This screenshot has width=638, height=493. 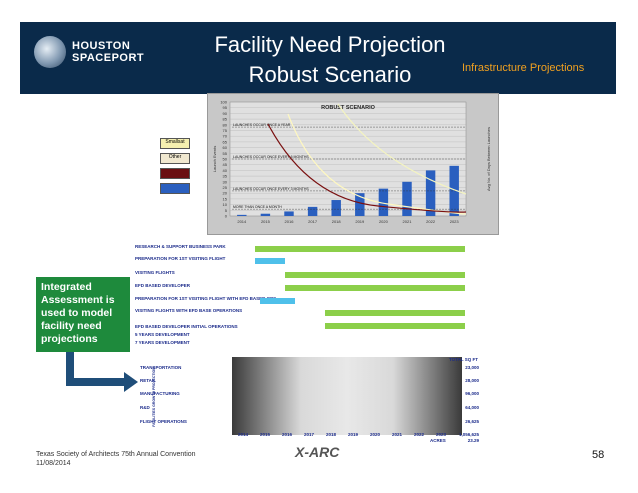 What do you see at coordinates (225, 147) in the screenshot?
I see `y-tick-label: 60` at bounding box center [225, 147].